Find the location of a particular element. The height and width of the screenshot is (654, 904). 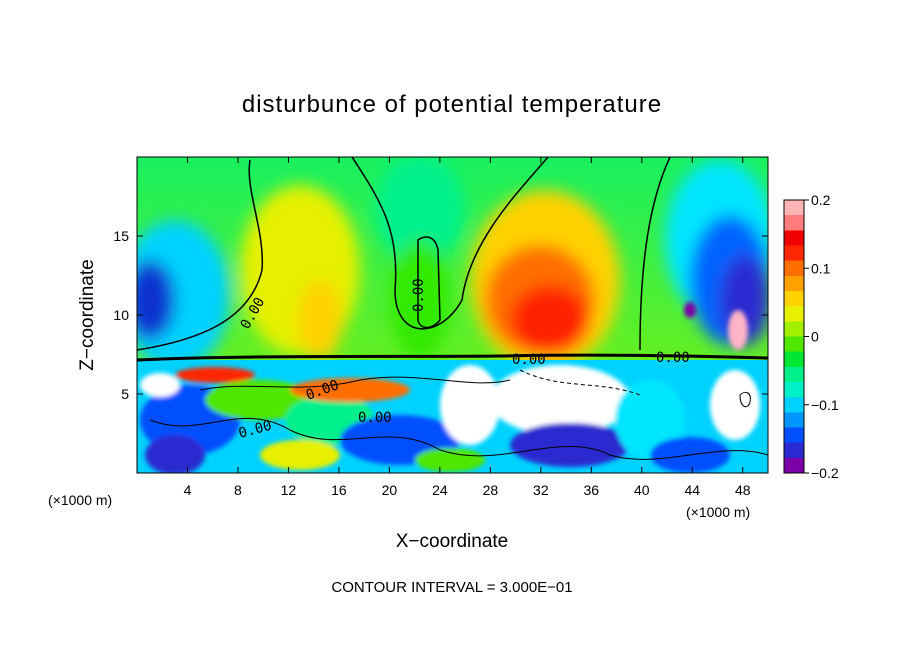

colorbar-ticks: 0.2 0.1 0 −0.1 −0.2 is located at coordinates (821, 336).